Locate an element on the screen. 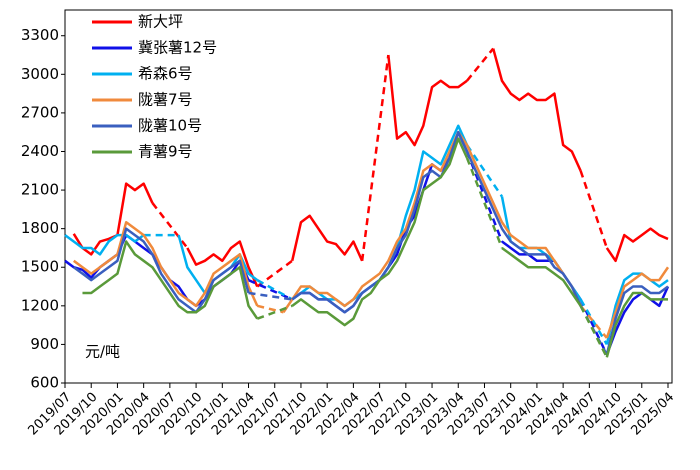 The width and height of the screenshot is (700, 470). legend-label: 希森6号 is located at coordinates (165, 74).